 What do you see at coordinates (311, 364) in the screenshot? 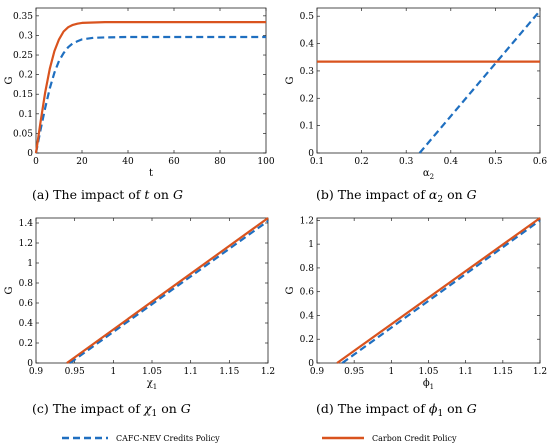
I see `y-tick-label-d: 0` at bounding box center [311, 364].